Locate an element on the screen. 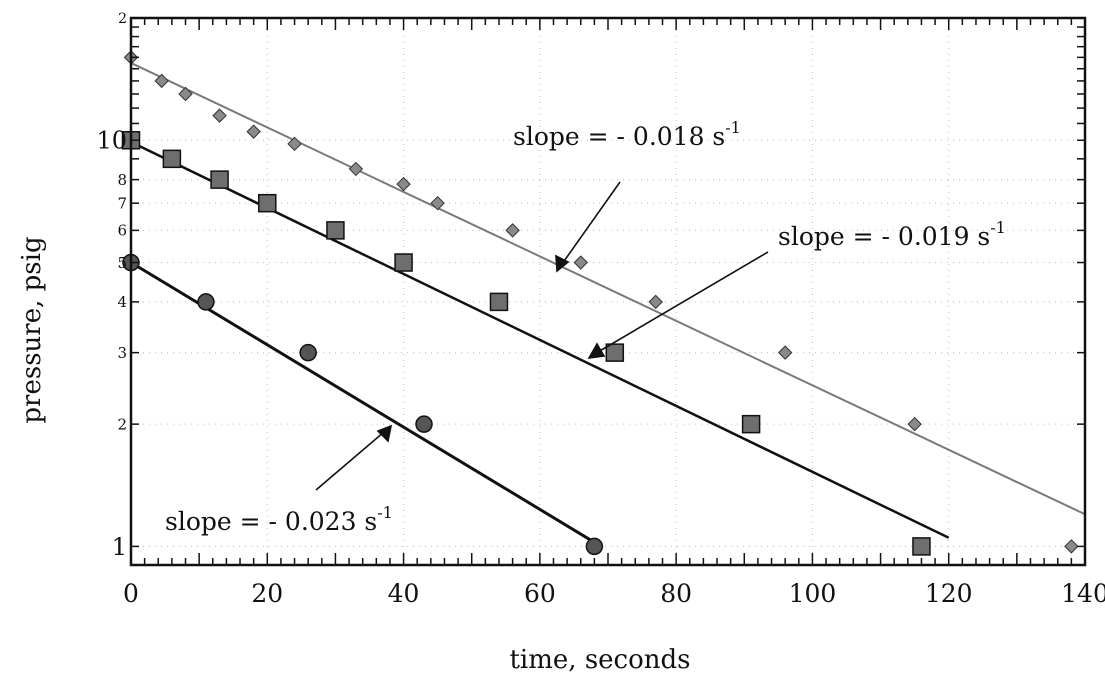  x-tick-label: 40 is located at coordinates (404, 593).